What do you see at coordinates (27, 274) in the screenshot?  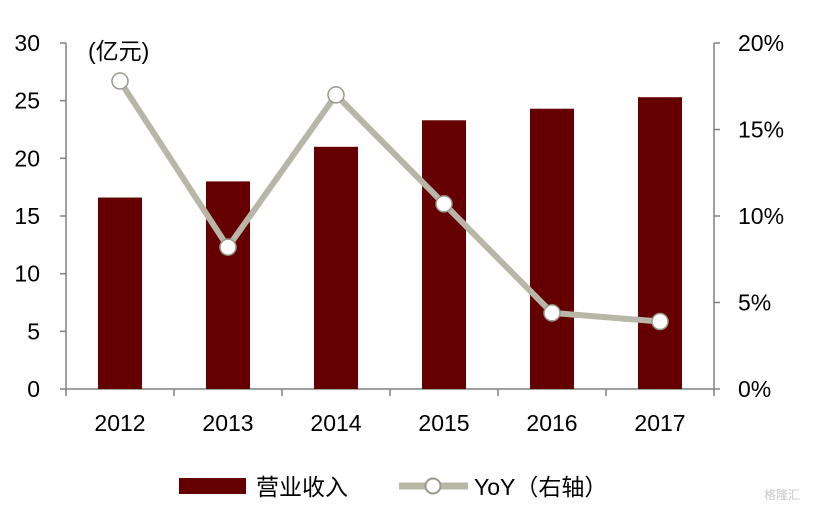 I see `left-tick-label: 10` at bounding box center [27, 274].